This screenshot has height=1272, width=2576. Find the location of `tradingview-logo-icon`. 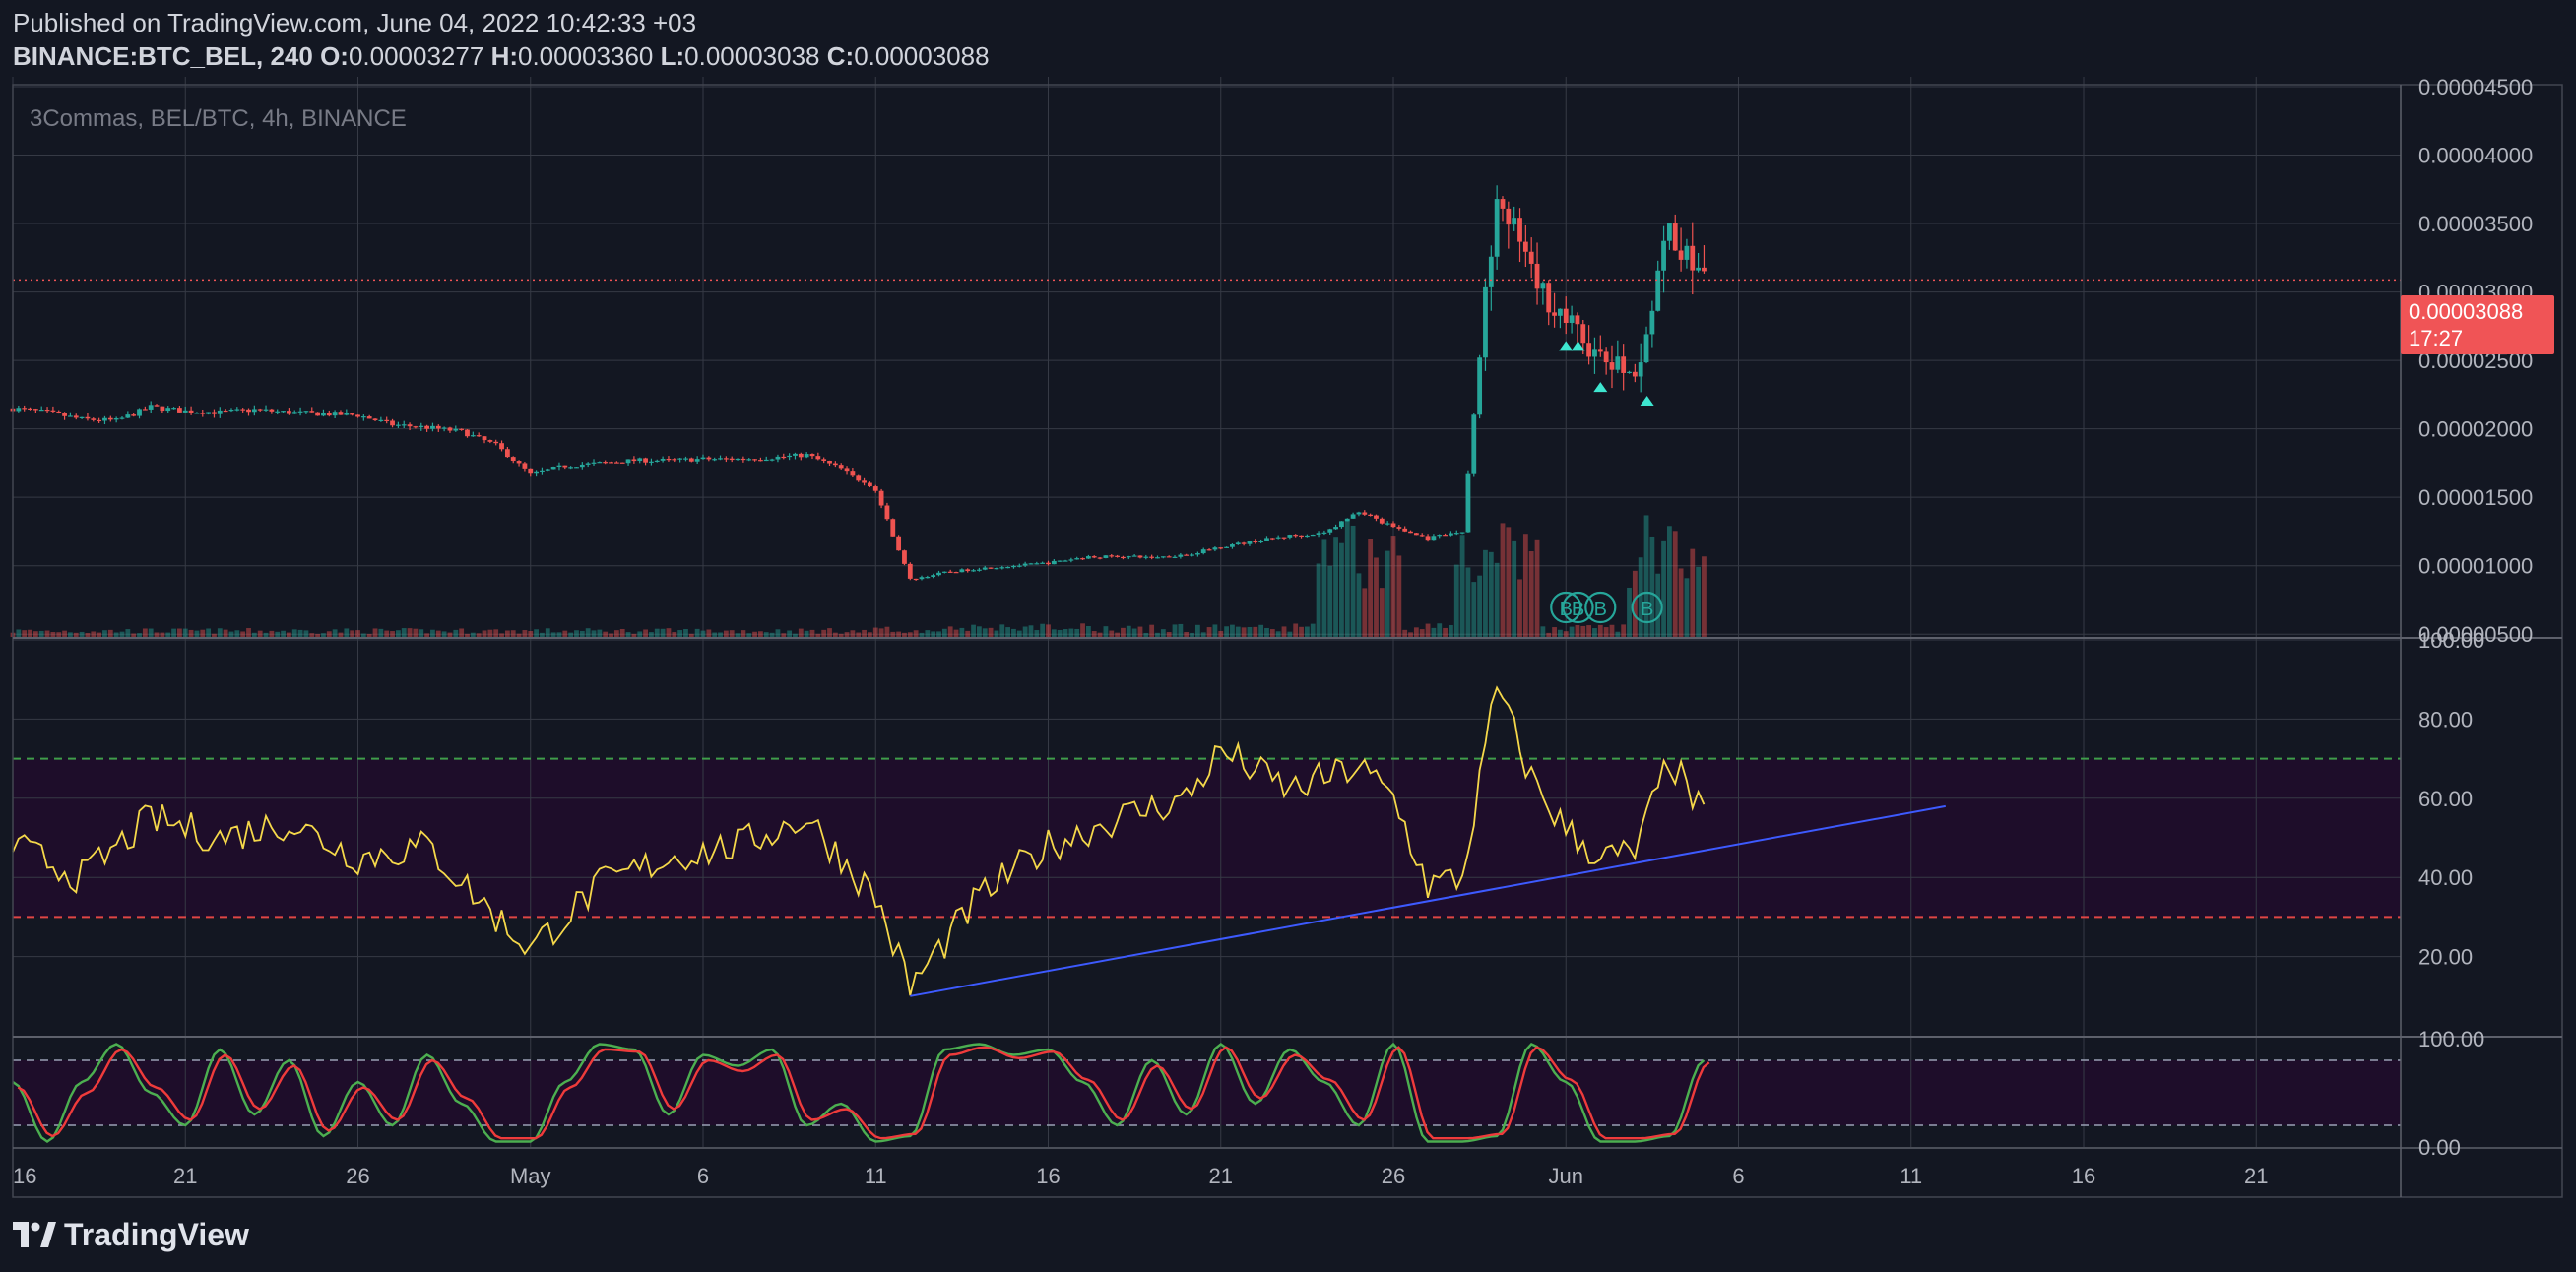

tradingview-logo-icon is located at coordinates (34, 1235).